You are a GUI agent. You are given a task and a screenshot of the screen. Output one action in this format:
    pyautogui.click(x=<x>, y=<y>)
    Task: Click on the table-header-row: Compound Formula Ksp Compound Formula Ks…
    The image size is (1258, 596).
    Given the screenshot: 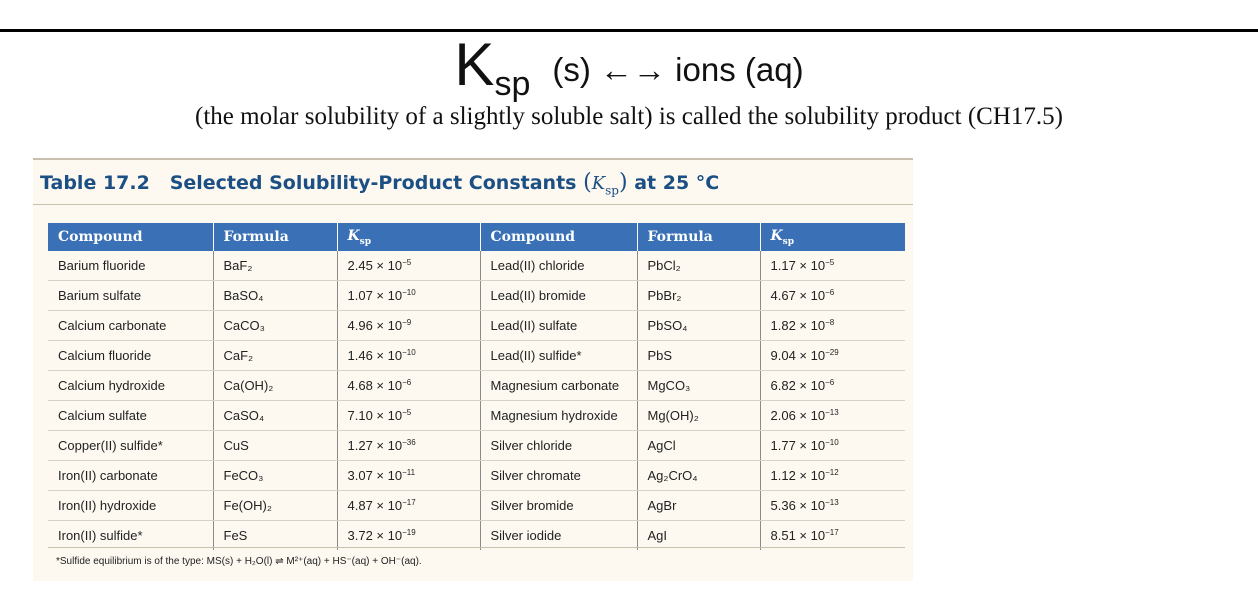 What is the action you would take?
    pyautogui.click(x=476, y=237)
    